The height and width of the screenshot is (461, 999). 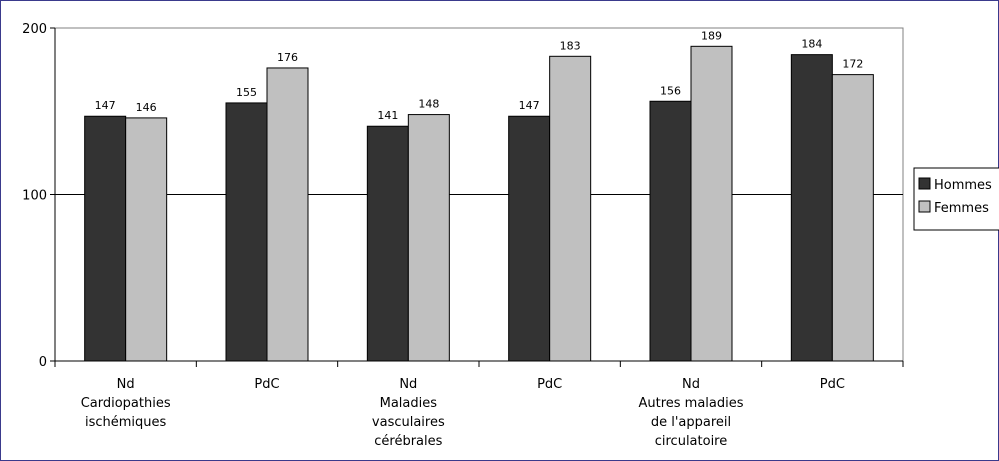 I want to click on data-label: 156, so click(x=670, y=90).